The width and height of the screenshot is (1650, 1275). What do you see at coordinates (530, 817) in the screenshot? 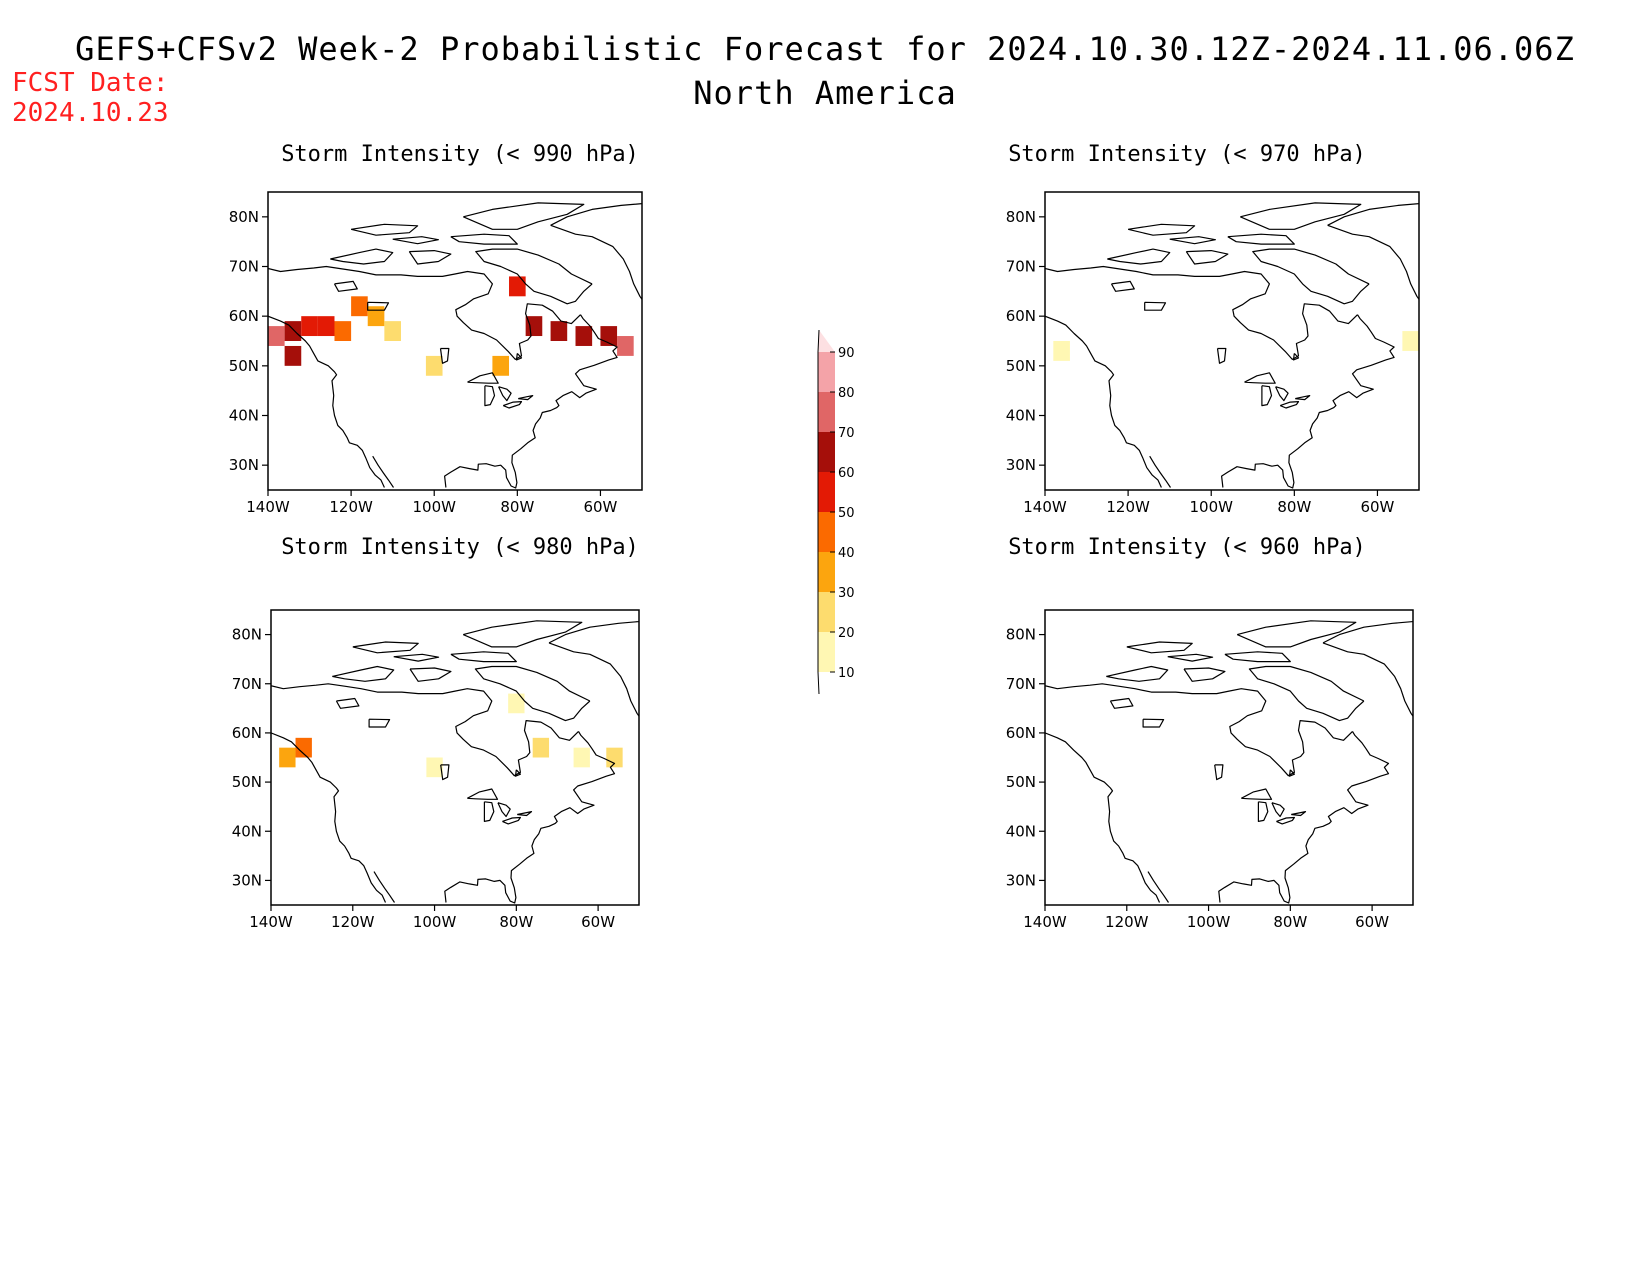
I see `coastline-atlantic` at bounding box center [530, 817].